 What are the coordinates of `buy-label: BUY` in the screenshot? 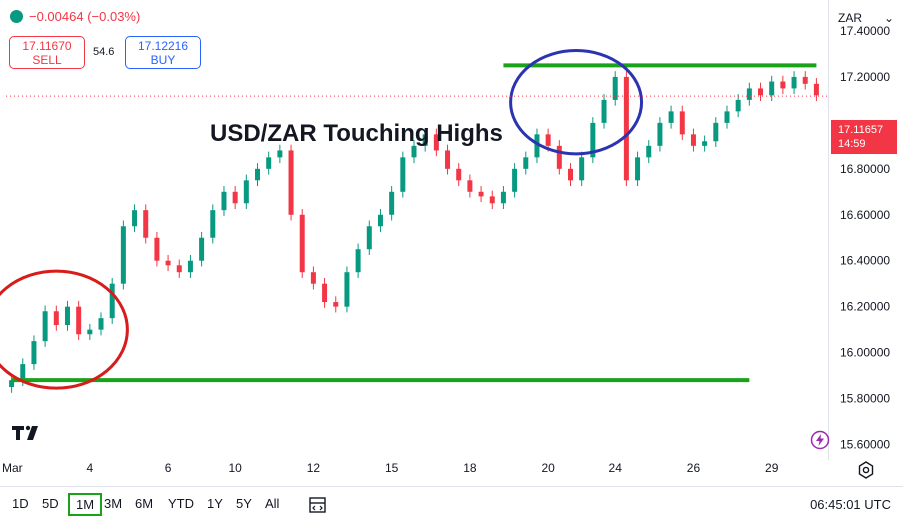 It's located at (163, 60).